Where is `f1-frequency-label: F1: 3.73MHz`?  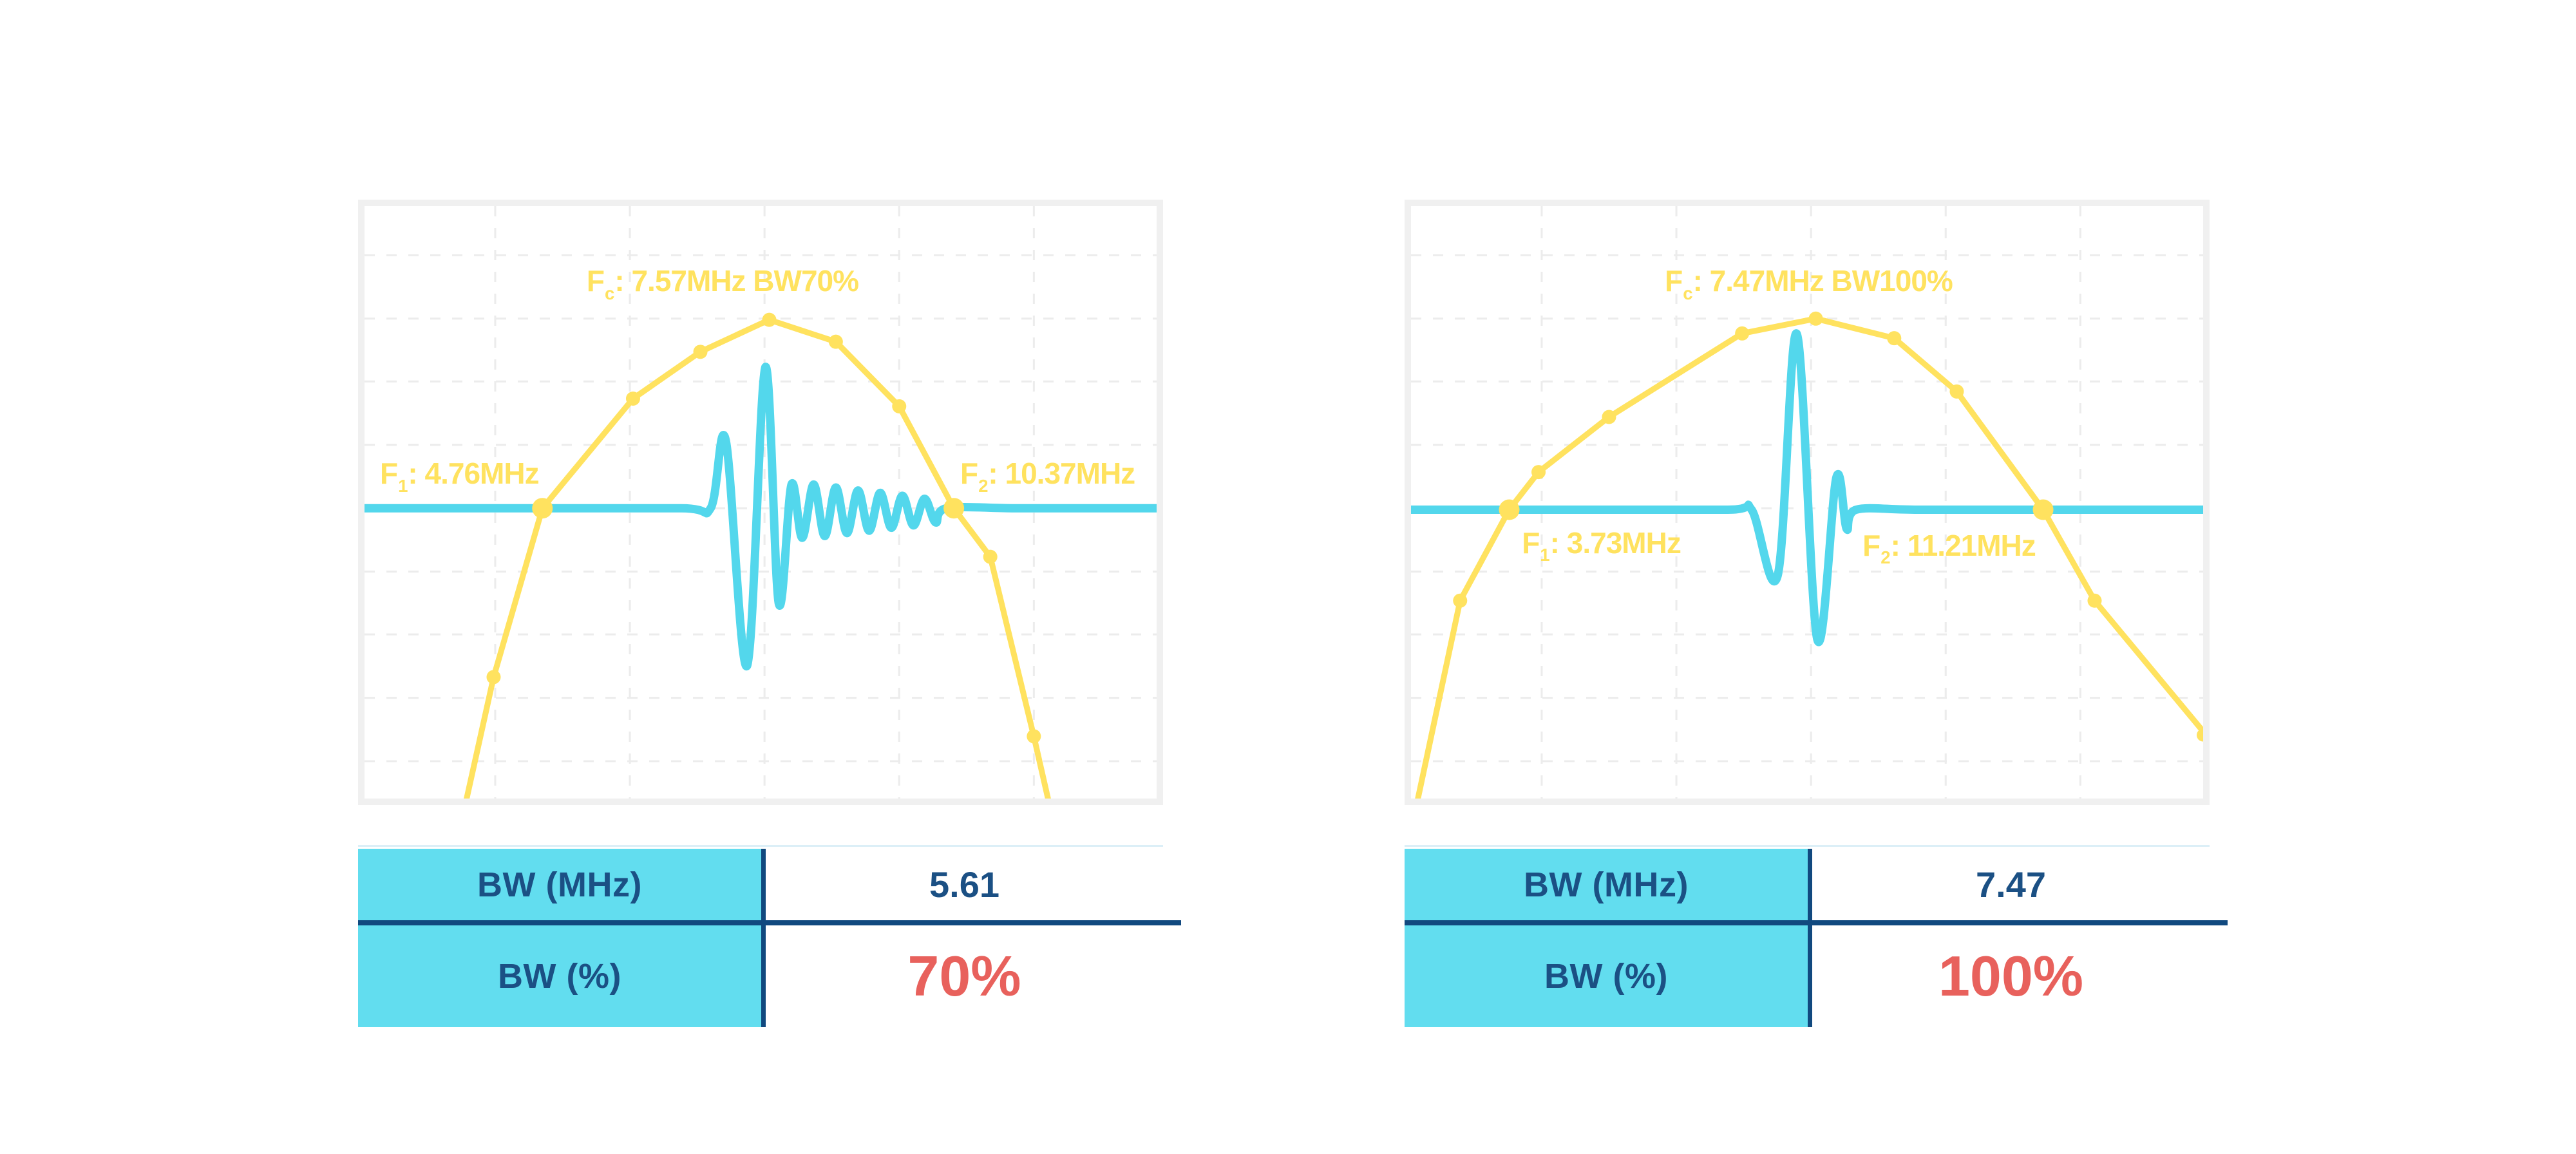 f1-frequency-label: F1: 3.73MHz is located at coordinates (1601, 546).